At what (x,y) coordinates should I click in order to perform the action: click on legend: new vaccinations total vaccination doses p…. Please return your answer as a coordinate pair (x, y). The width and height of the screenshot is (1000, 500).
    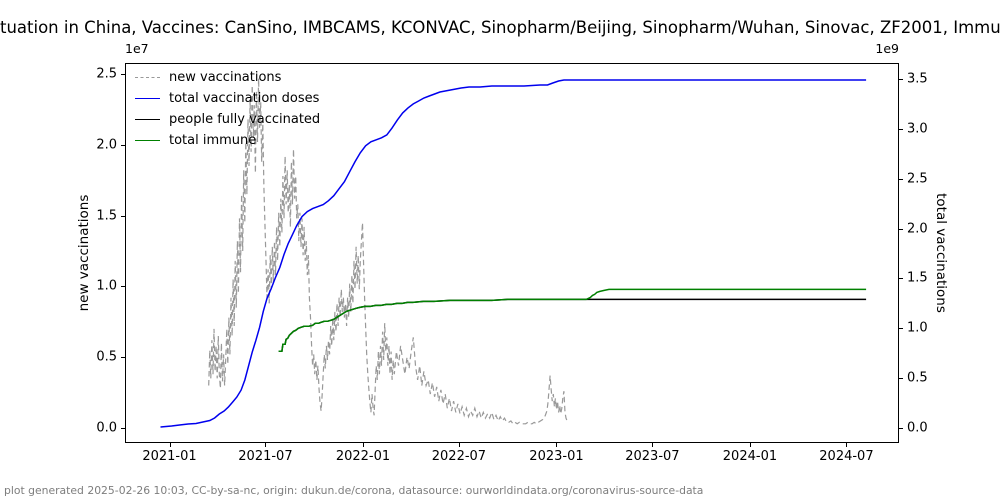
    Looking at the image, I should click on (227, 109).